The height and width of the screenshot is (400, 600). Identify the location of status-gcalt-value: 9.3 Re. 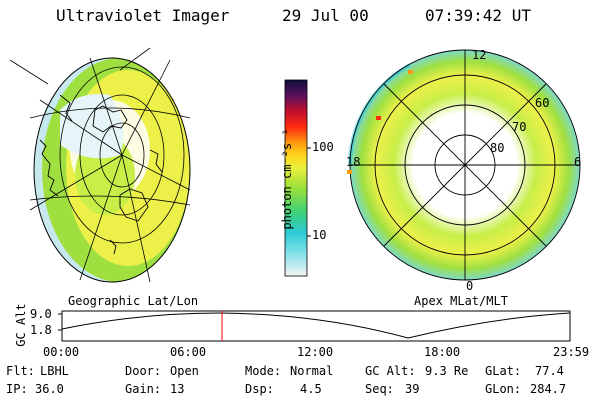
(447, 371).